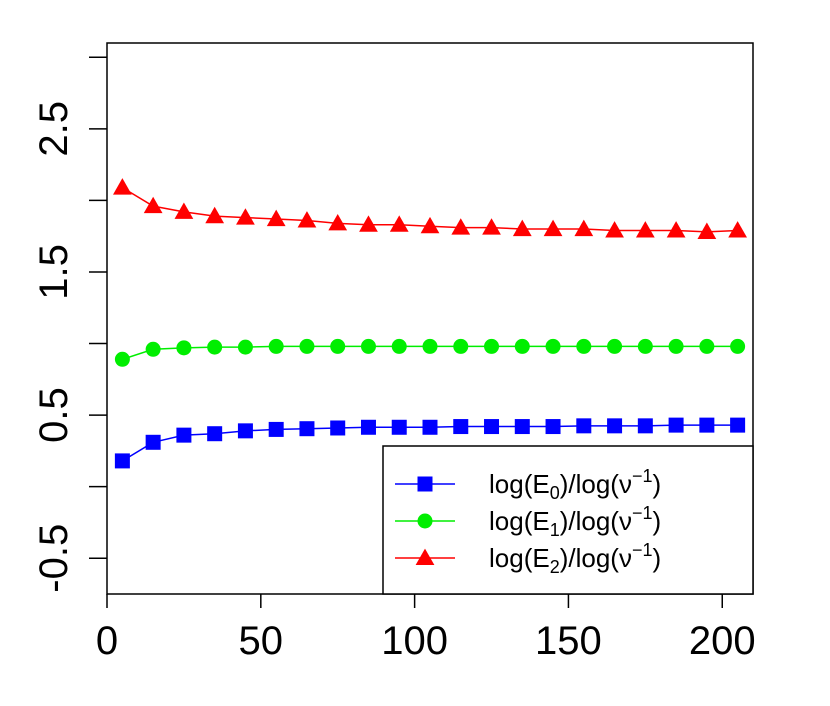 The image size is (830, 706). I want to click on legend-label: log(E1)/log(ν−1), so click(575, 521).